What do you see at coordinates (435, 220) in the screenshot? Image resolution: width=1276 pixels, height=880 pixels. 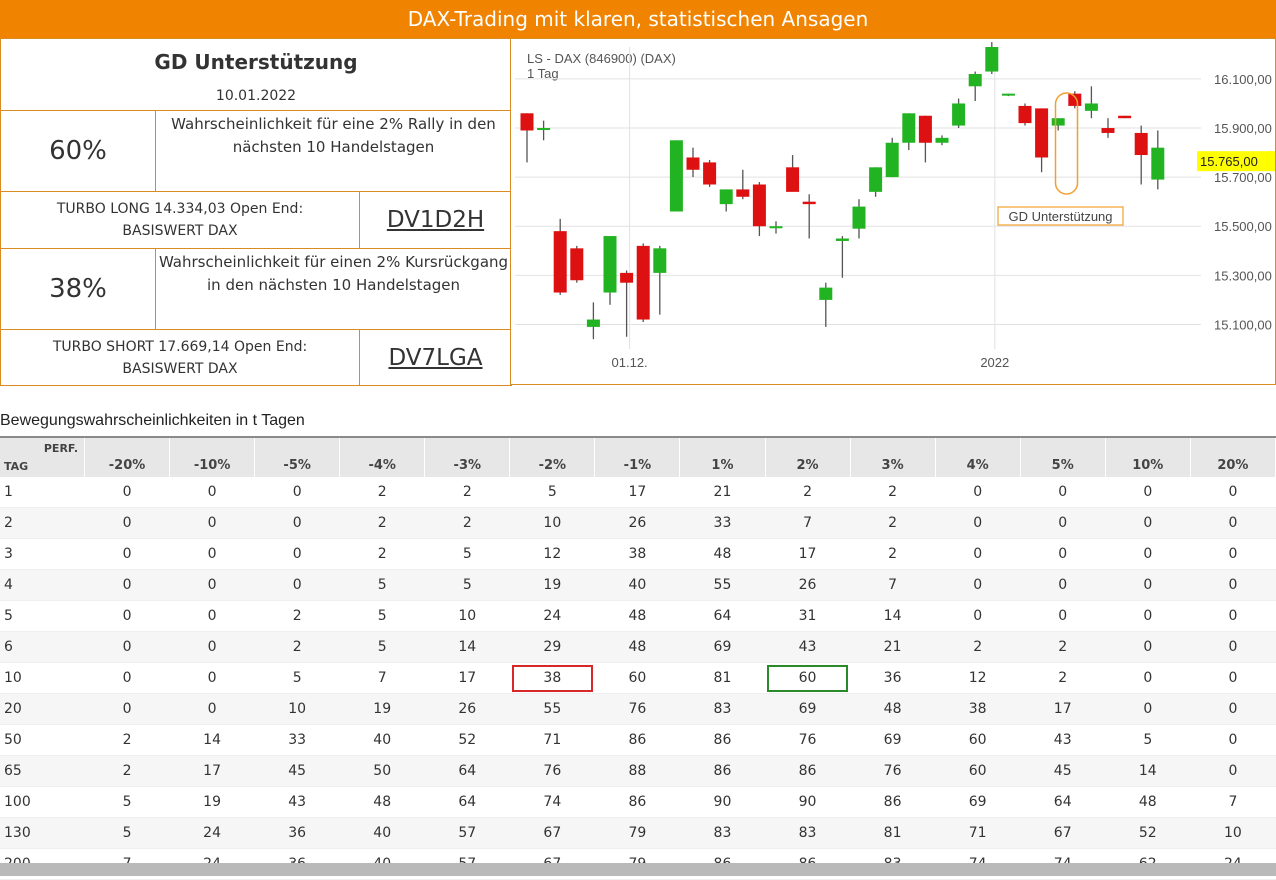 I see `turbo-long-wkn-link: DV1D2H` at bounding box center [435, 220].